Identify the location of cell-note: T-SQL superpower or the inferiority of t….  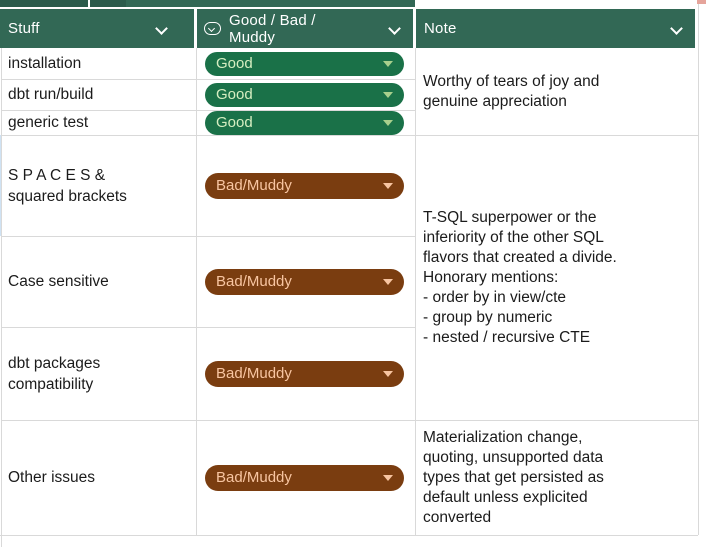
(520, 277).